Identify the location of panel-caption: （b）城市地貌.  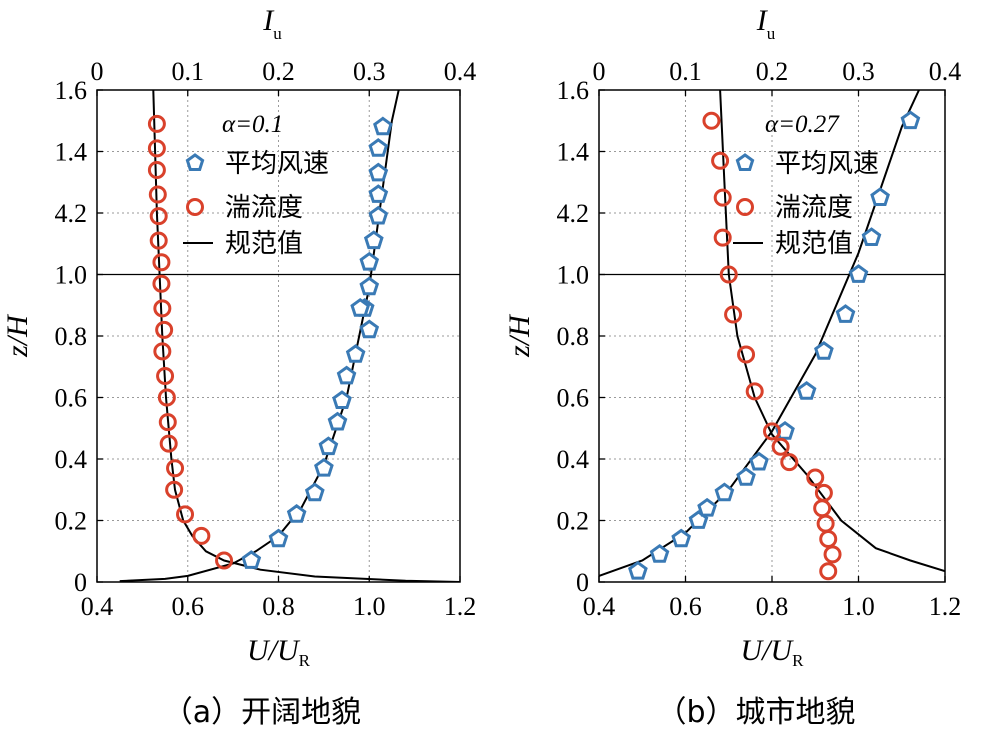
(755, 712).